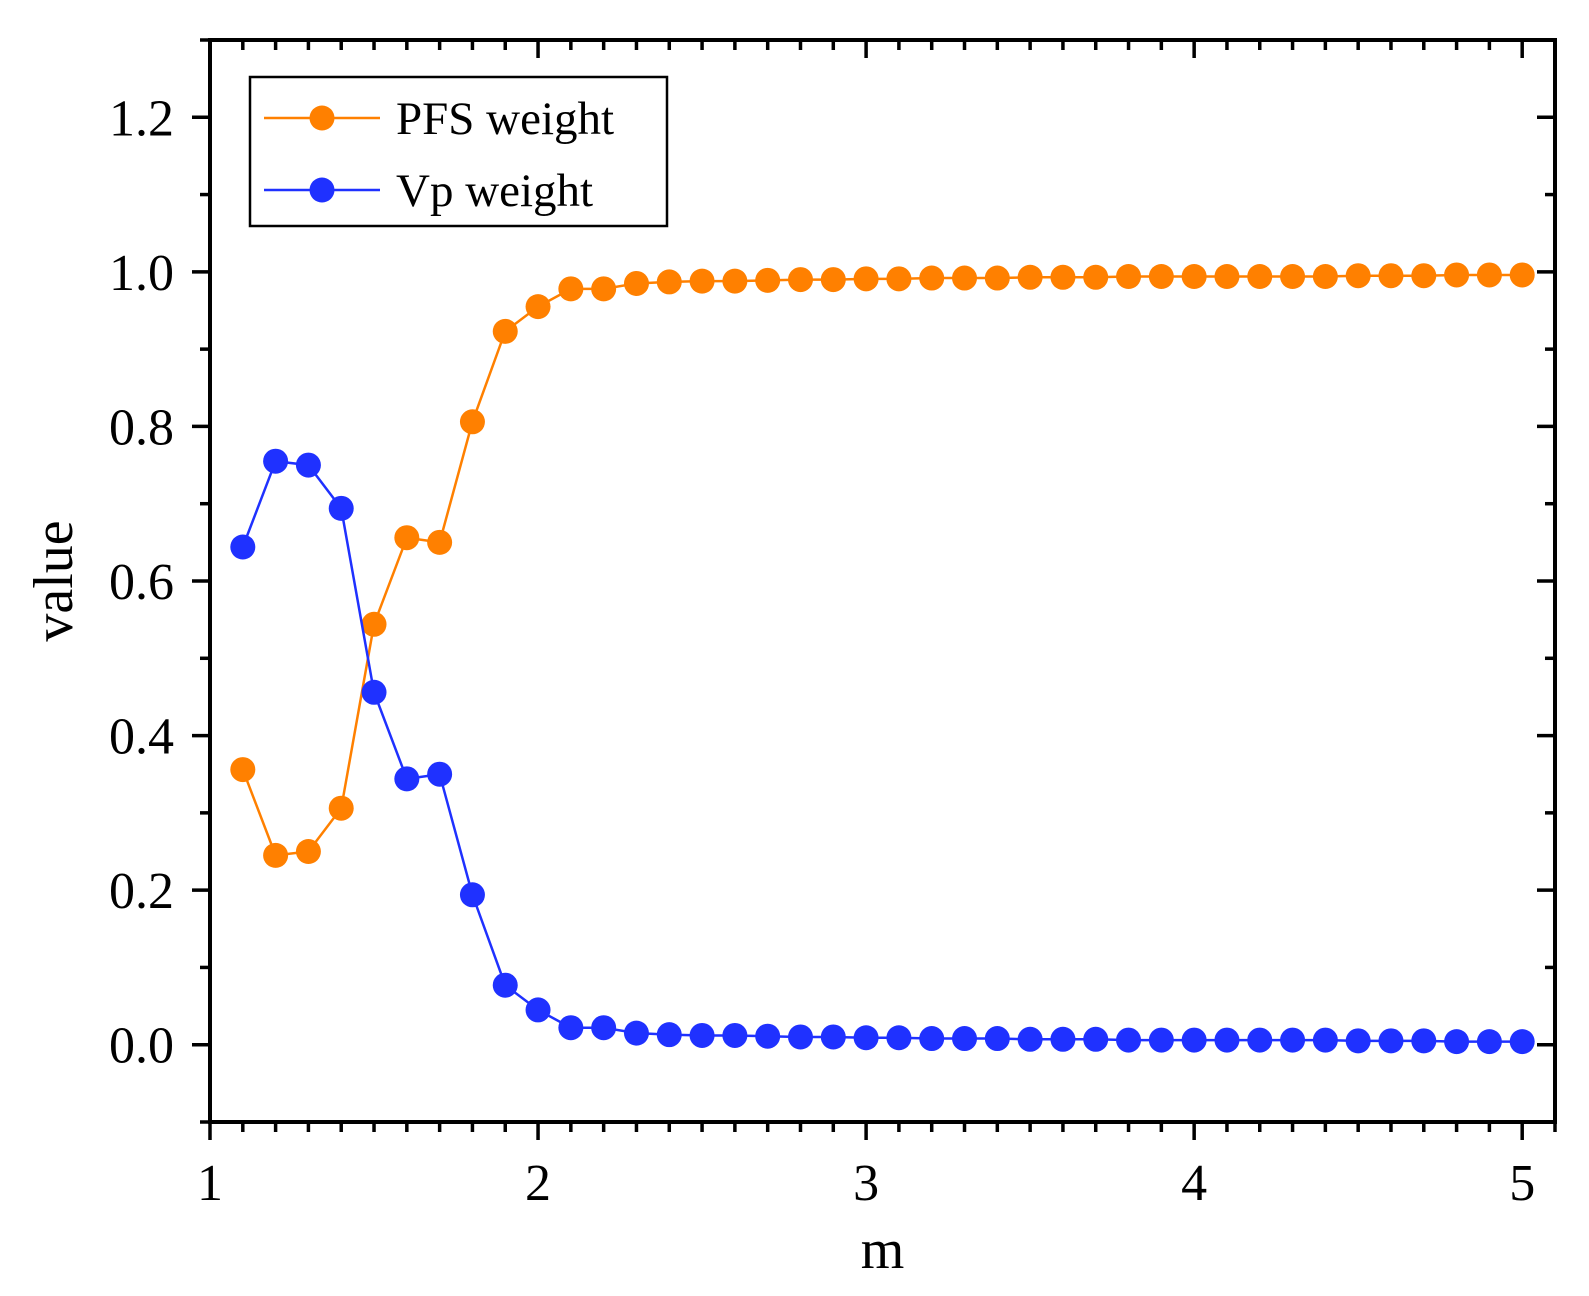 The height and width of the screenshot is (1296, 1589). Describe the element at coordinates (494, 191) in the screenshot. I see `legend-label: Vp weight` at that location.